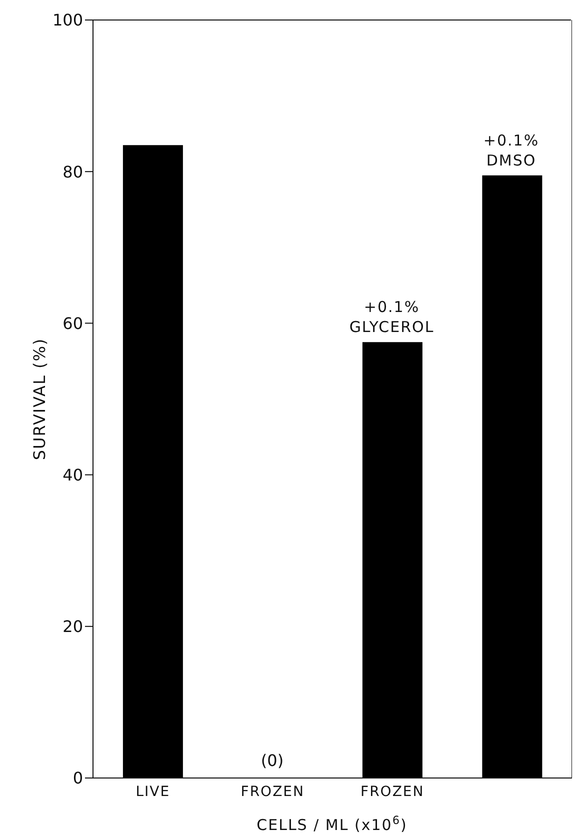 This screenshot has width=580, height=837. What do you see at coordinates (72, 626) in the screenshot?
I see `y-tick-label: 20` at bounding box center [72, 626].